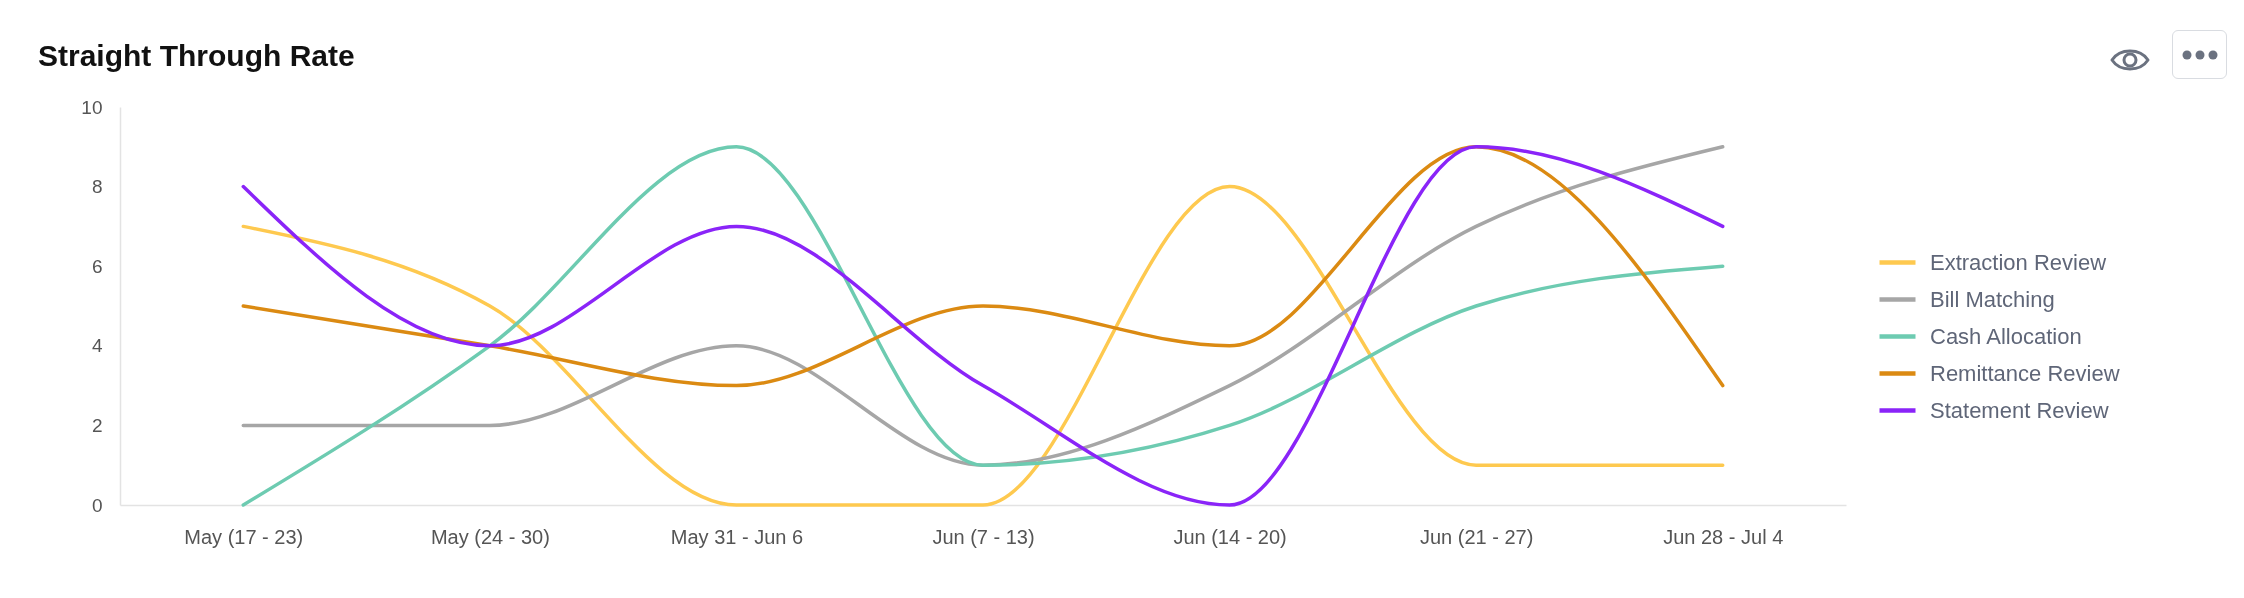 This screenshot has height=598, width=2244. Describe the element at coordinates (737, 536) in the screenshot. I see `x-tick-label: May 31 - Jun 6` at that location.